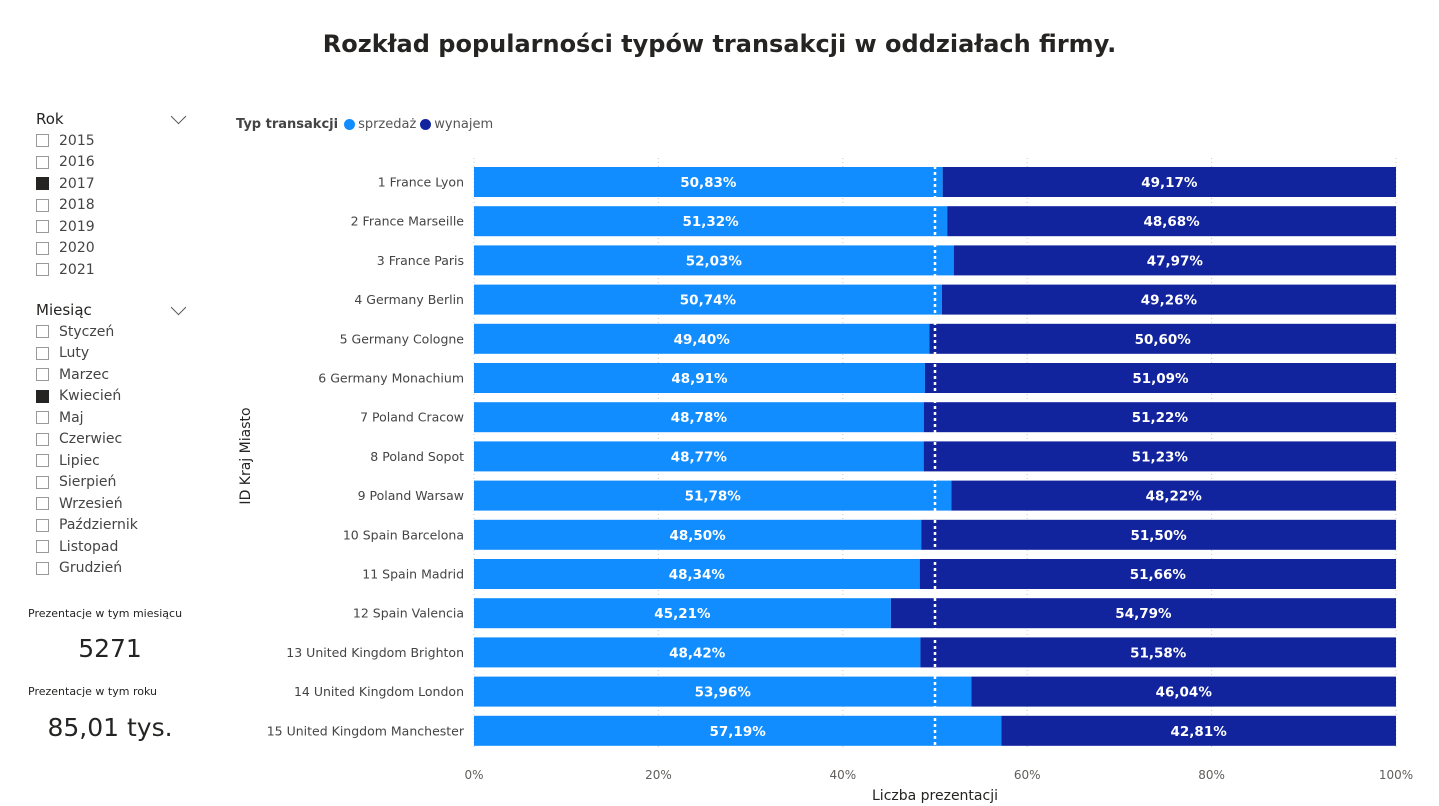  Describe the element at coordinates (116, 310) in the screenshot. I see `month-slicer-header: Miesiąc` at that location.